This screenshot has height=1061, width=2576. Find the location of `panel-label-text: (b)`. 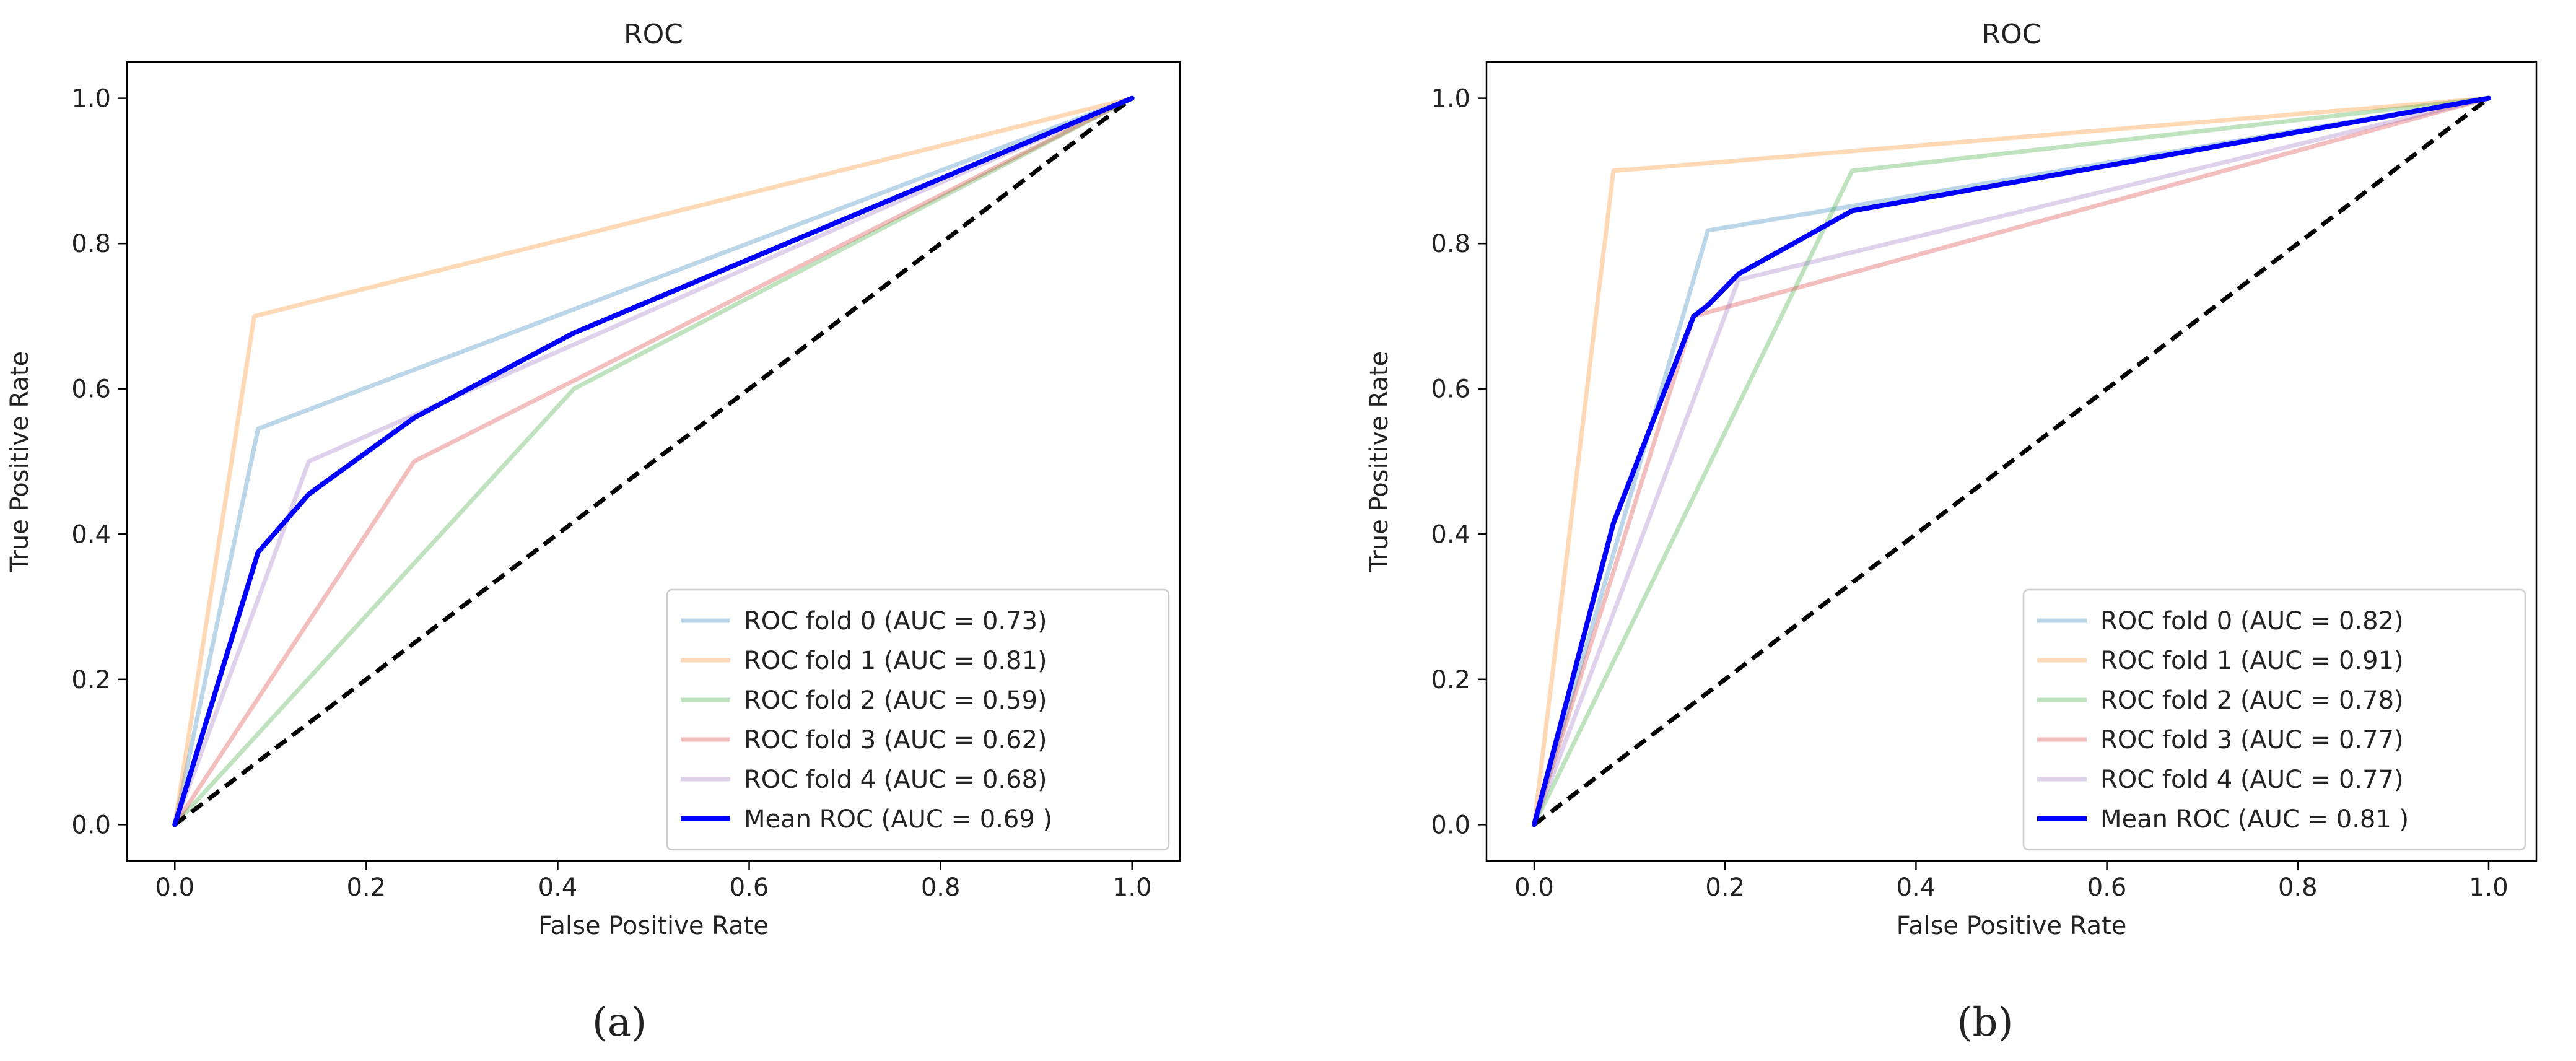

panel-label-text: (b) is located at coordinates (1985, 1023).